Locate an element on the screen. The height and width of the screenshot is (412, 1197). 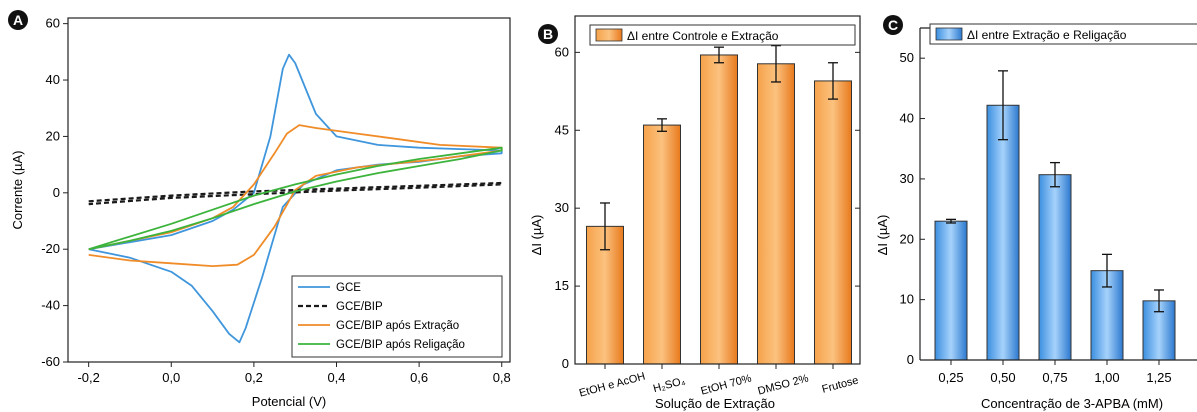
panel-b-x-tick-label: DMSO 2% is located at coordinates (784, 385).